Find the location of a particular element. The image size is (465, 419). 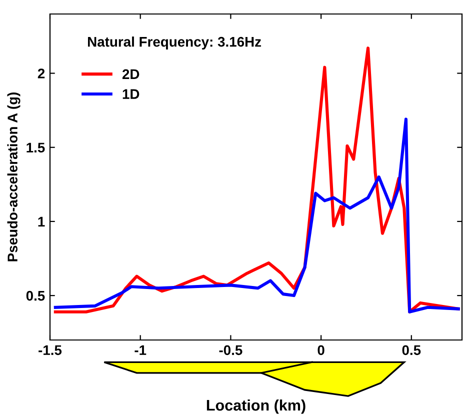

y-tick-label: 1.5 is located at coordinates (35, 147).